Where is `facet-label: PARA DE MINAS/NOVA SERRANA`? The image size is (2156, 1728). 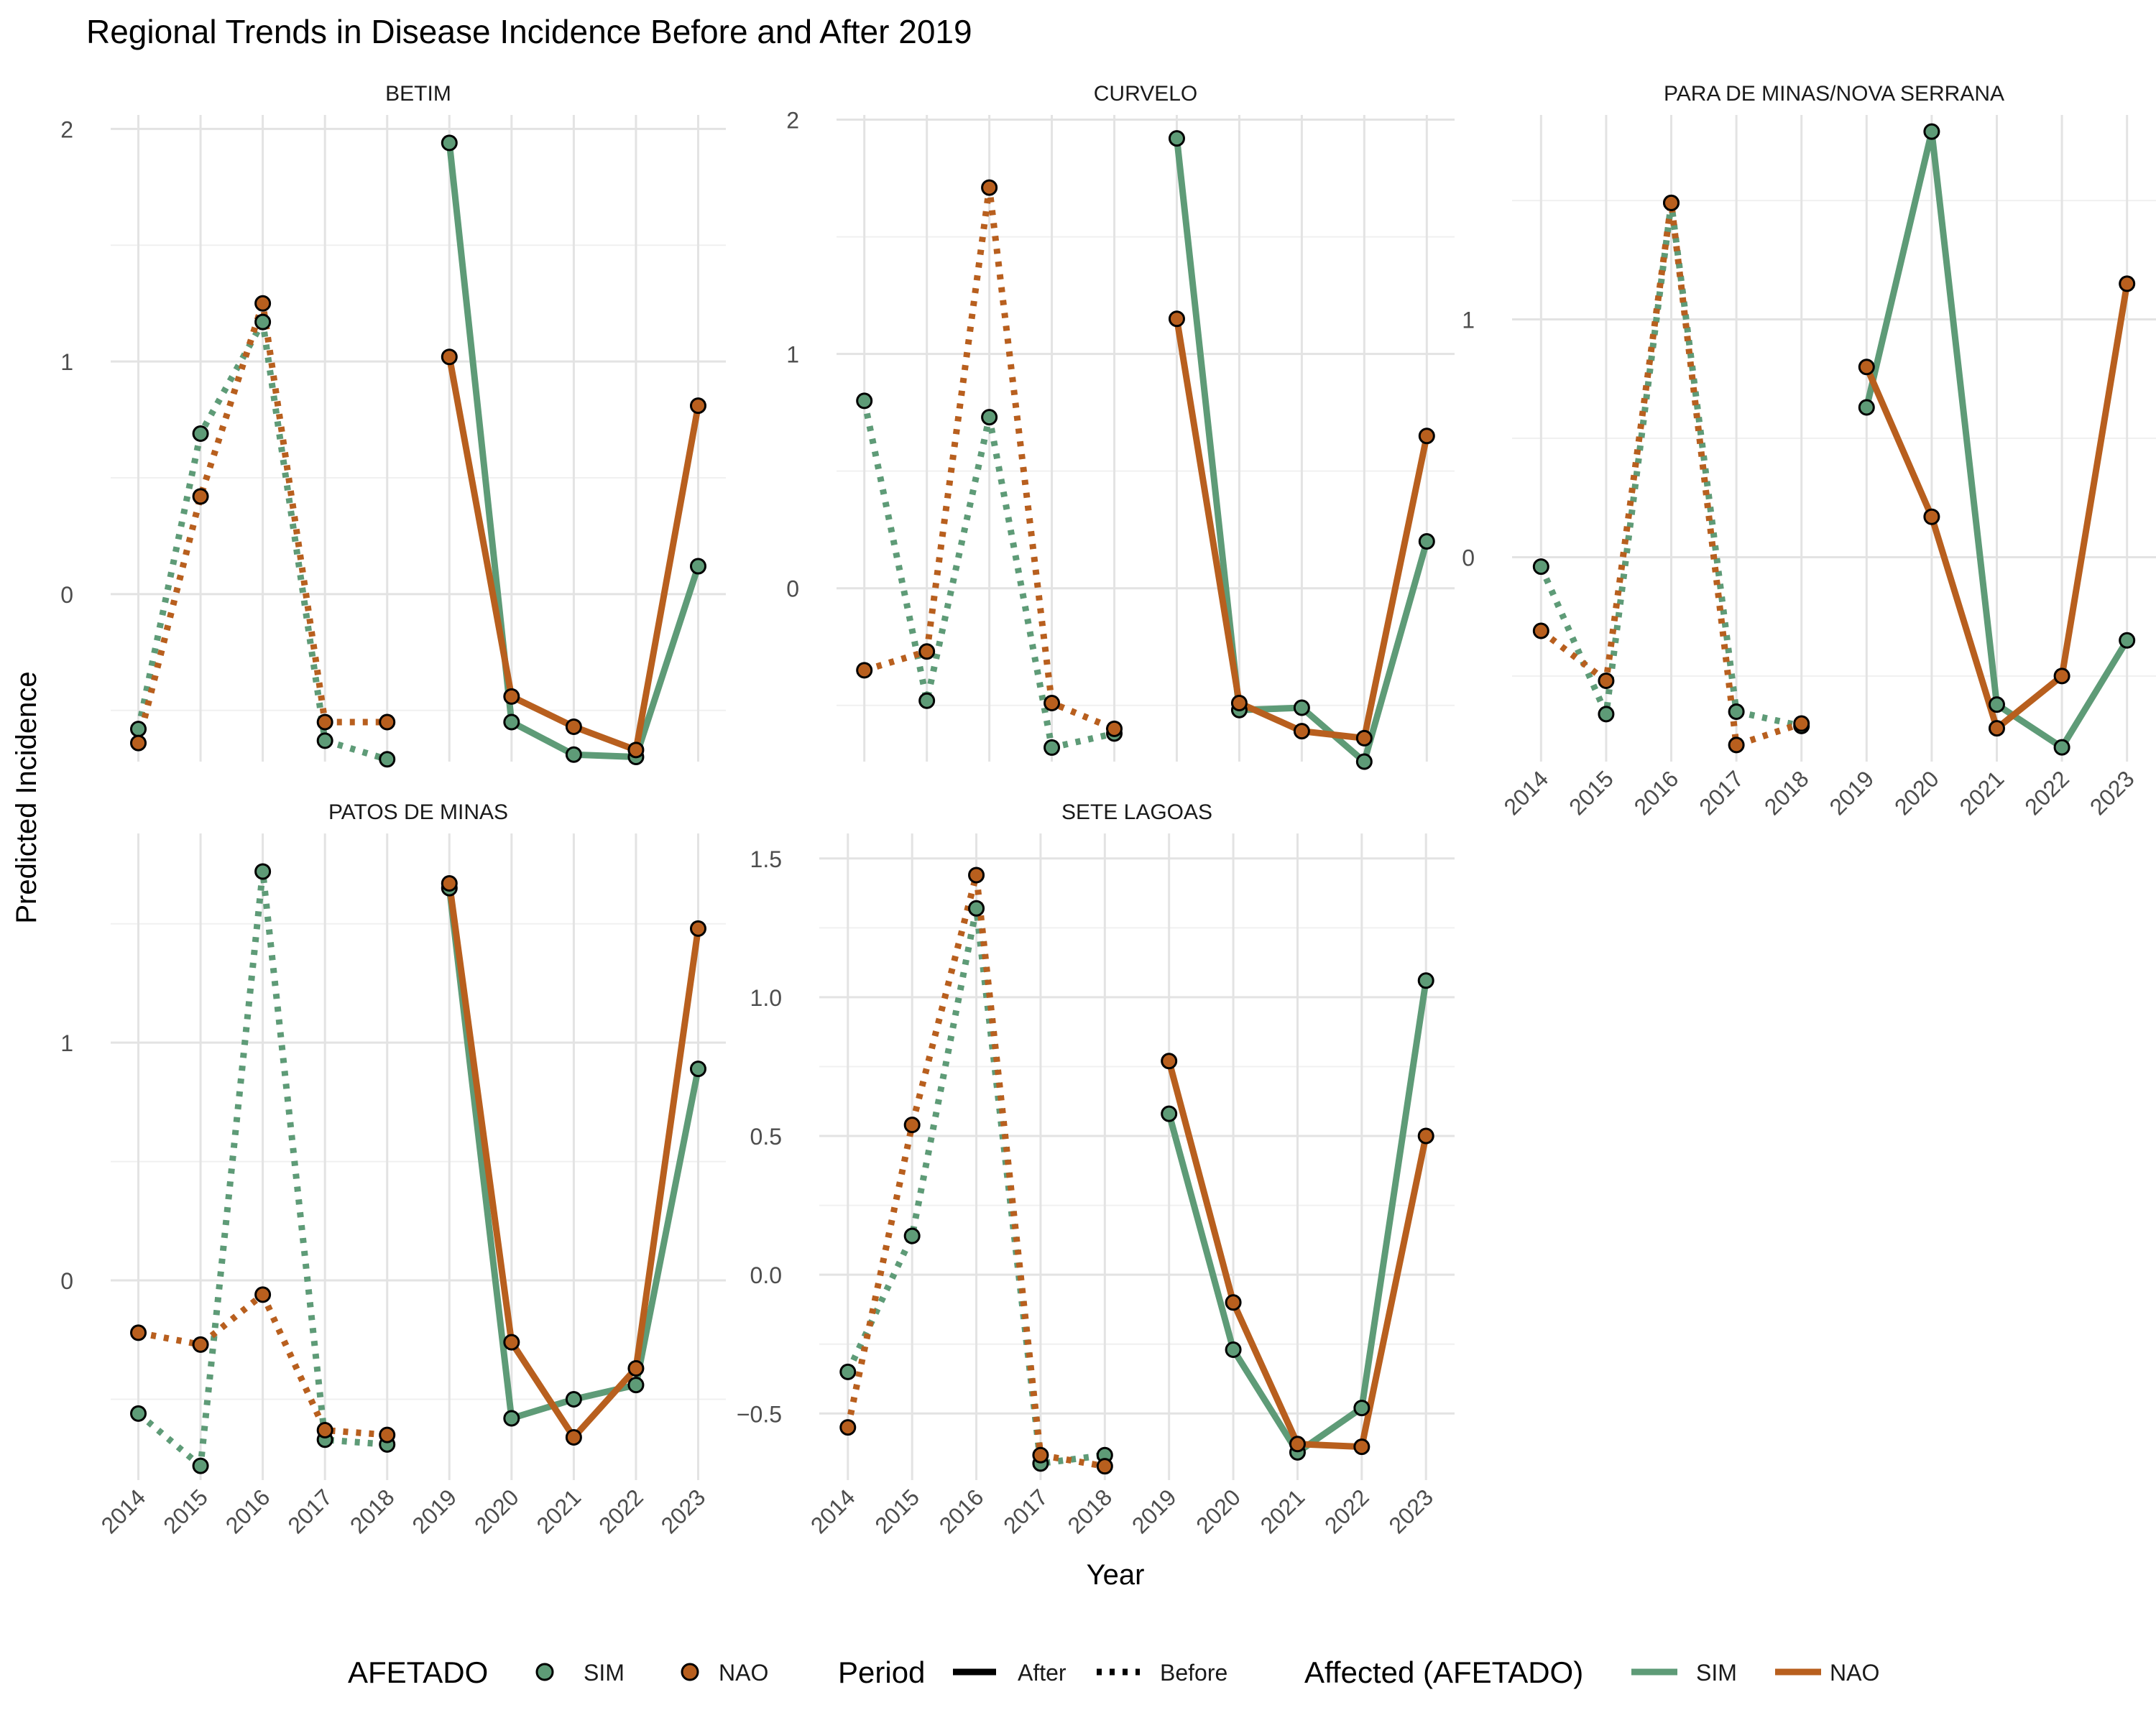
facet-label: PARA DE MINAS/NOVA SERRANA is located at coordinates (1834, 94).